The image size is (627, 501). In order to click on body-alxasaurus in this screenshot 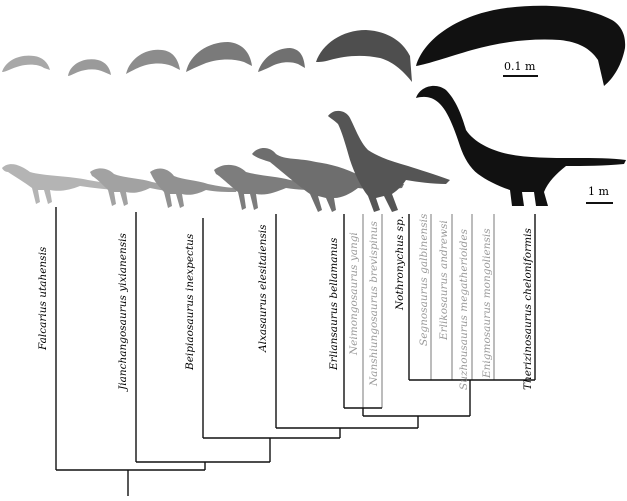, I will do `click(268, 187)`.